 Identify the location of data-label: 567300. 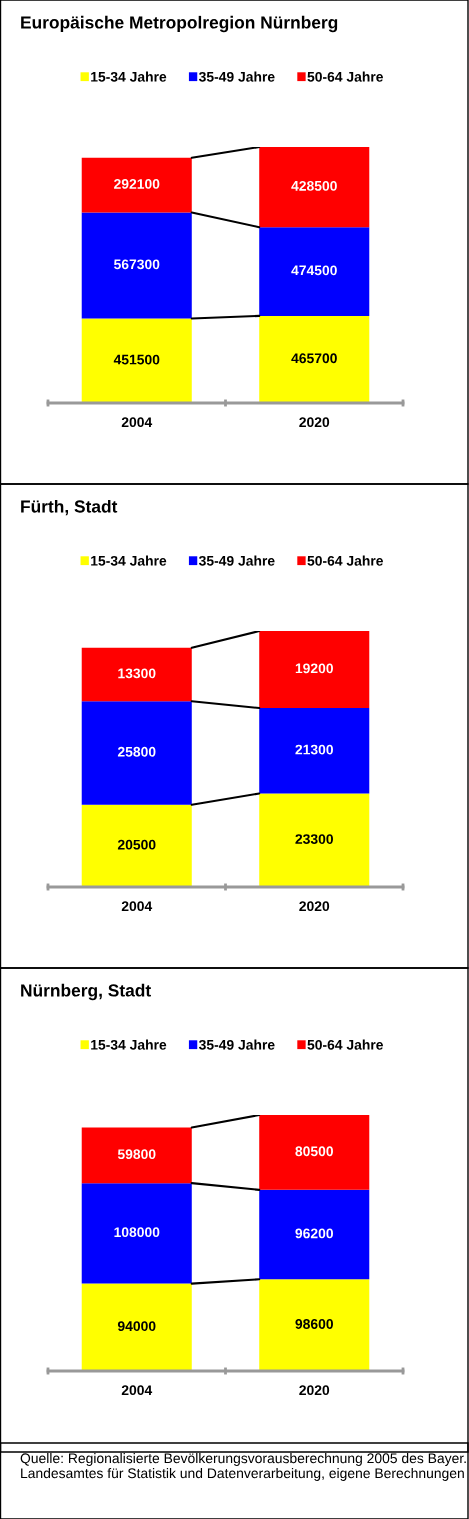
(137, 264).